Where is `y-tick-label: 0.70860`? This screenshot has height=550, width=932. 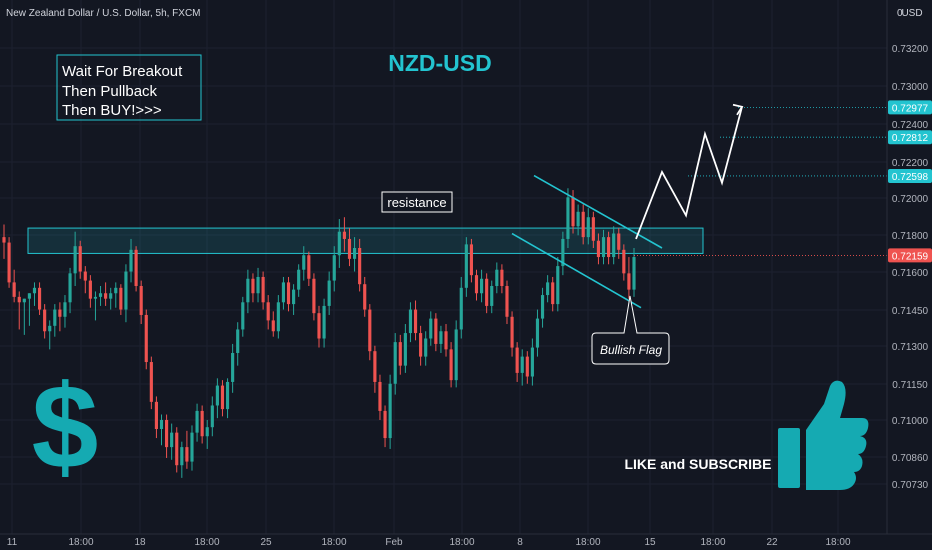 y-tick-label: 0.70860 is located at coordinates (910, 458).